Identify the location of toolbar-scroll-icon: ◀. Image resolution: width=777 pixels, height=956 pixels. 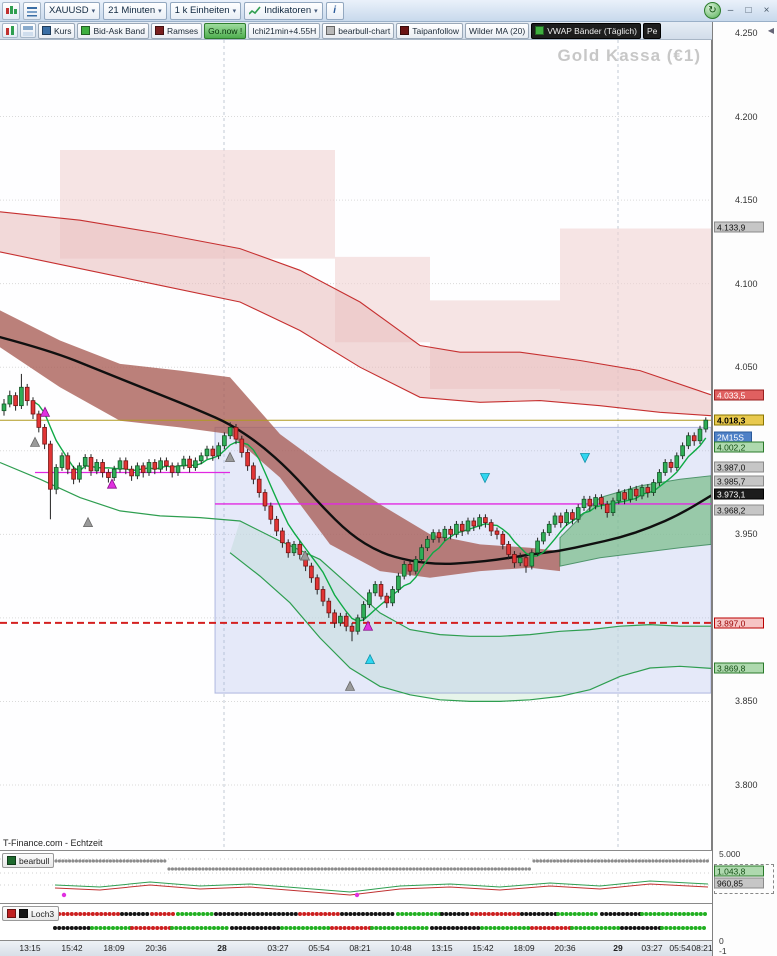
(770, 30).